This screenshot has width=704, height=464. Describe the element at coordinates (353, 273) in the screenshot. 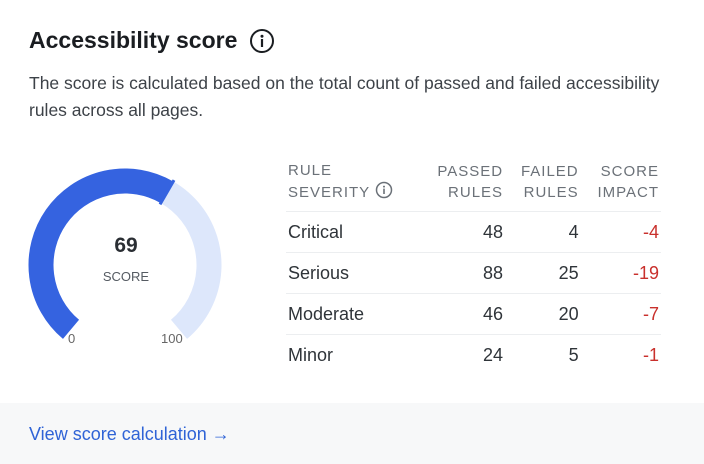

I see `severity-cell: Serious` at that location.